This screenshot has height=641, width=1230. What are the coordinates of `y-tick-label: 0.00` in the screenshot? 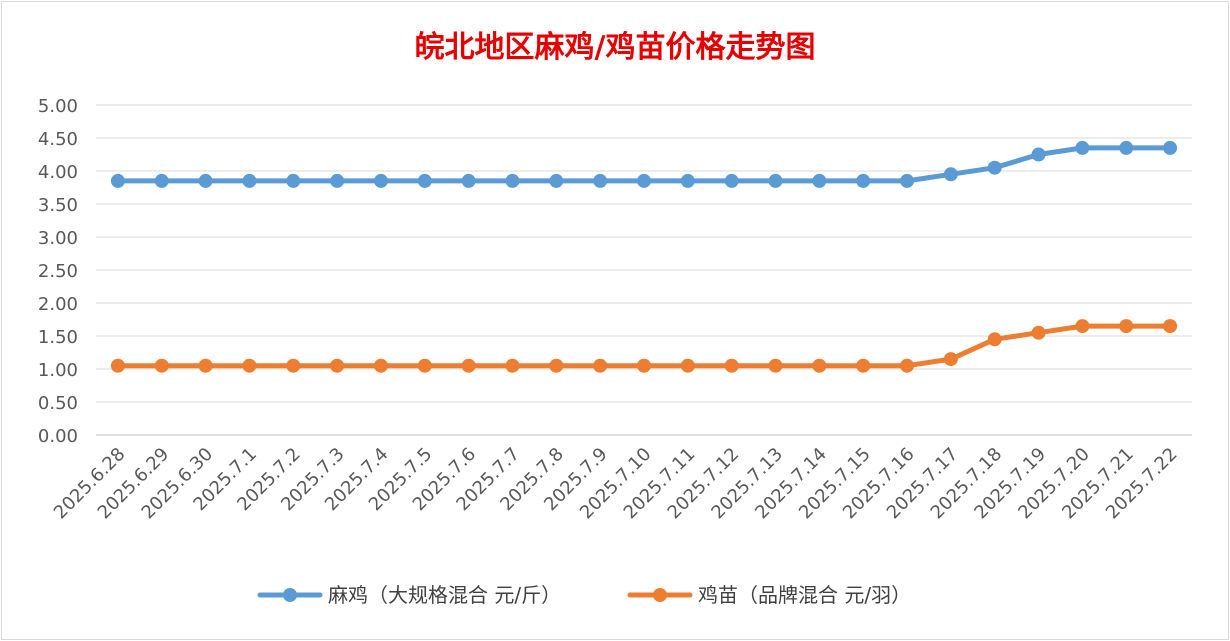 It's located at (58, 436).